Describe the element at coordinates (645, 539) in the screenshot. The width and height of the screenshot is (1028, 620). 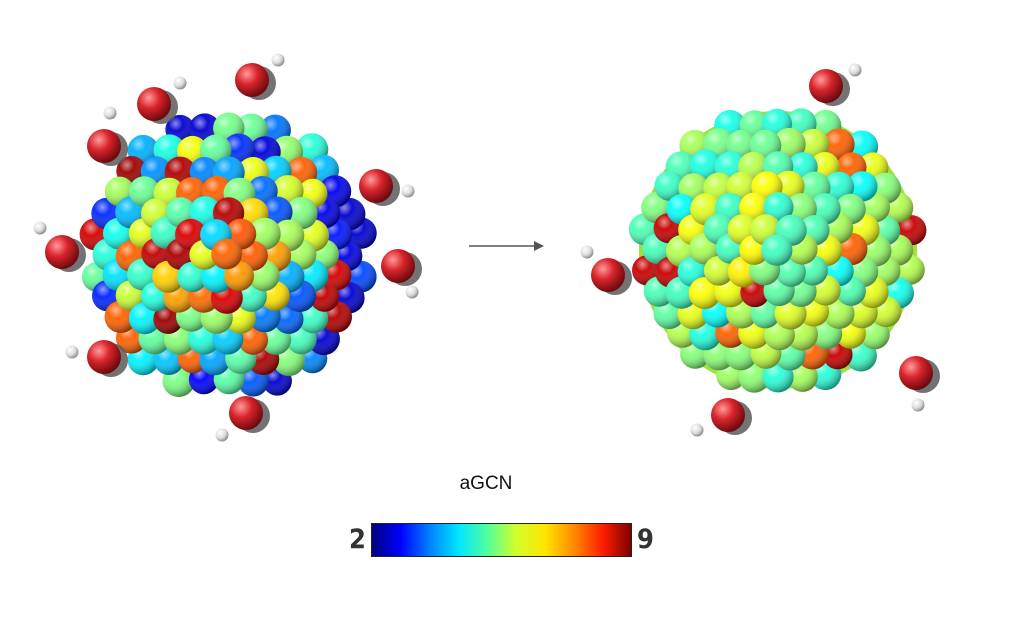
I see `colorbar-max-label: 9` at that location.